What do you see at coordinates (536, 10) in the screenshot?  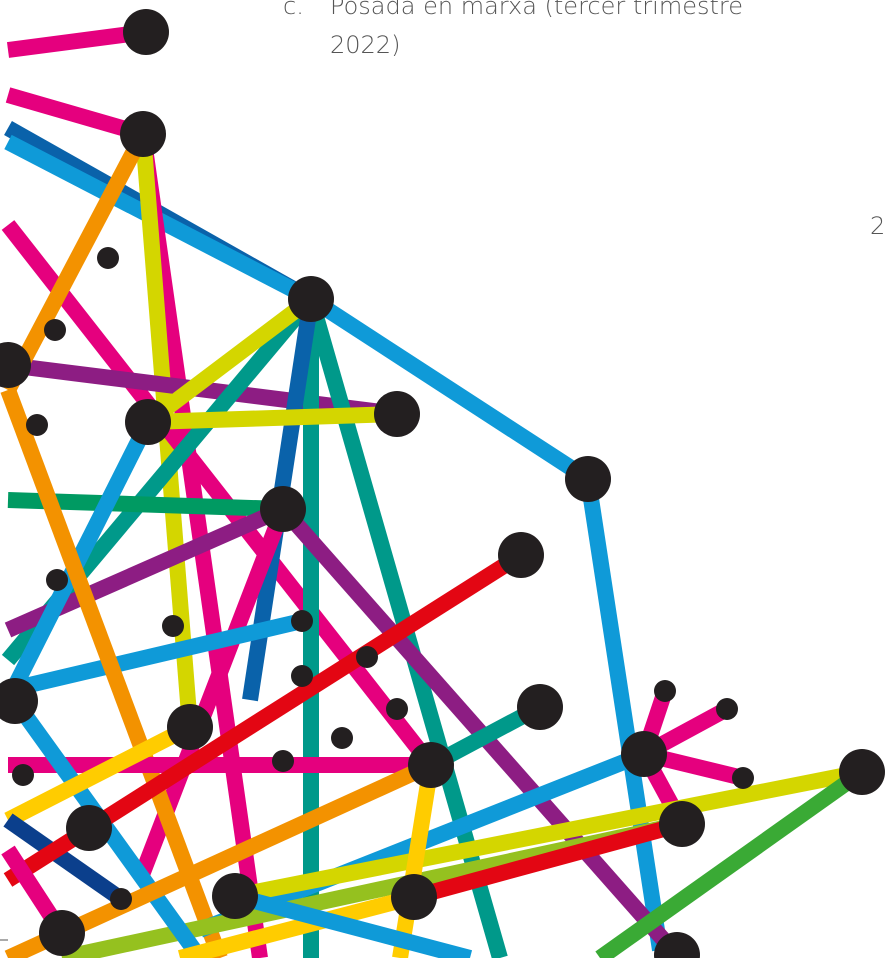 I see `list-text: Posada en marxa (tercer trimestre` at bounding box center [536, 10].